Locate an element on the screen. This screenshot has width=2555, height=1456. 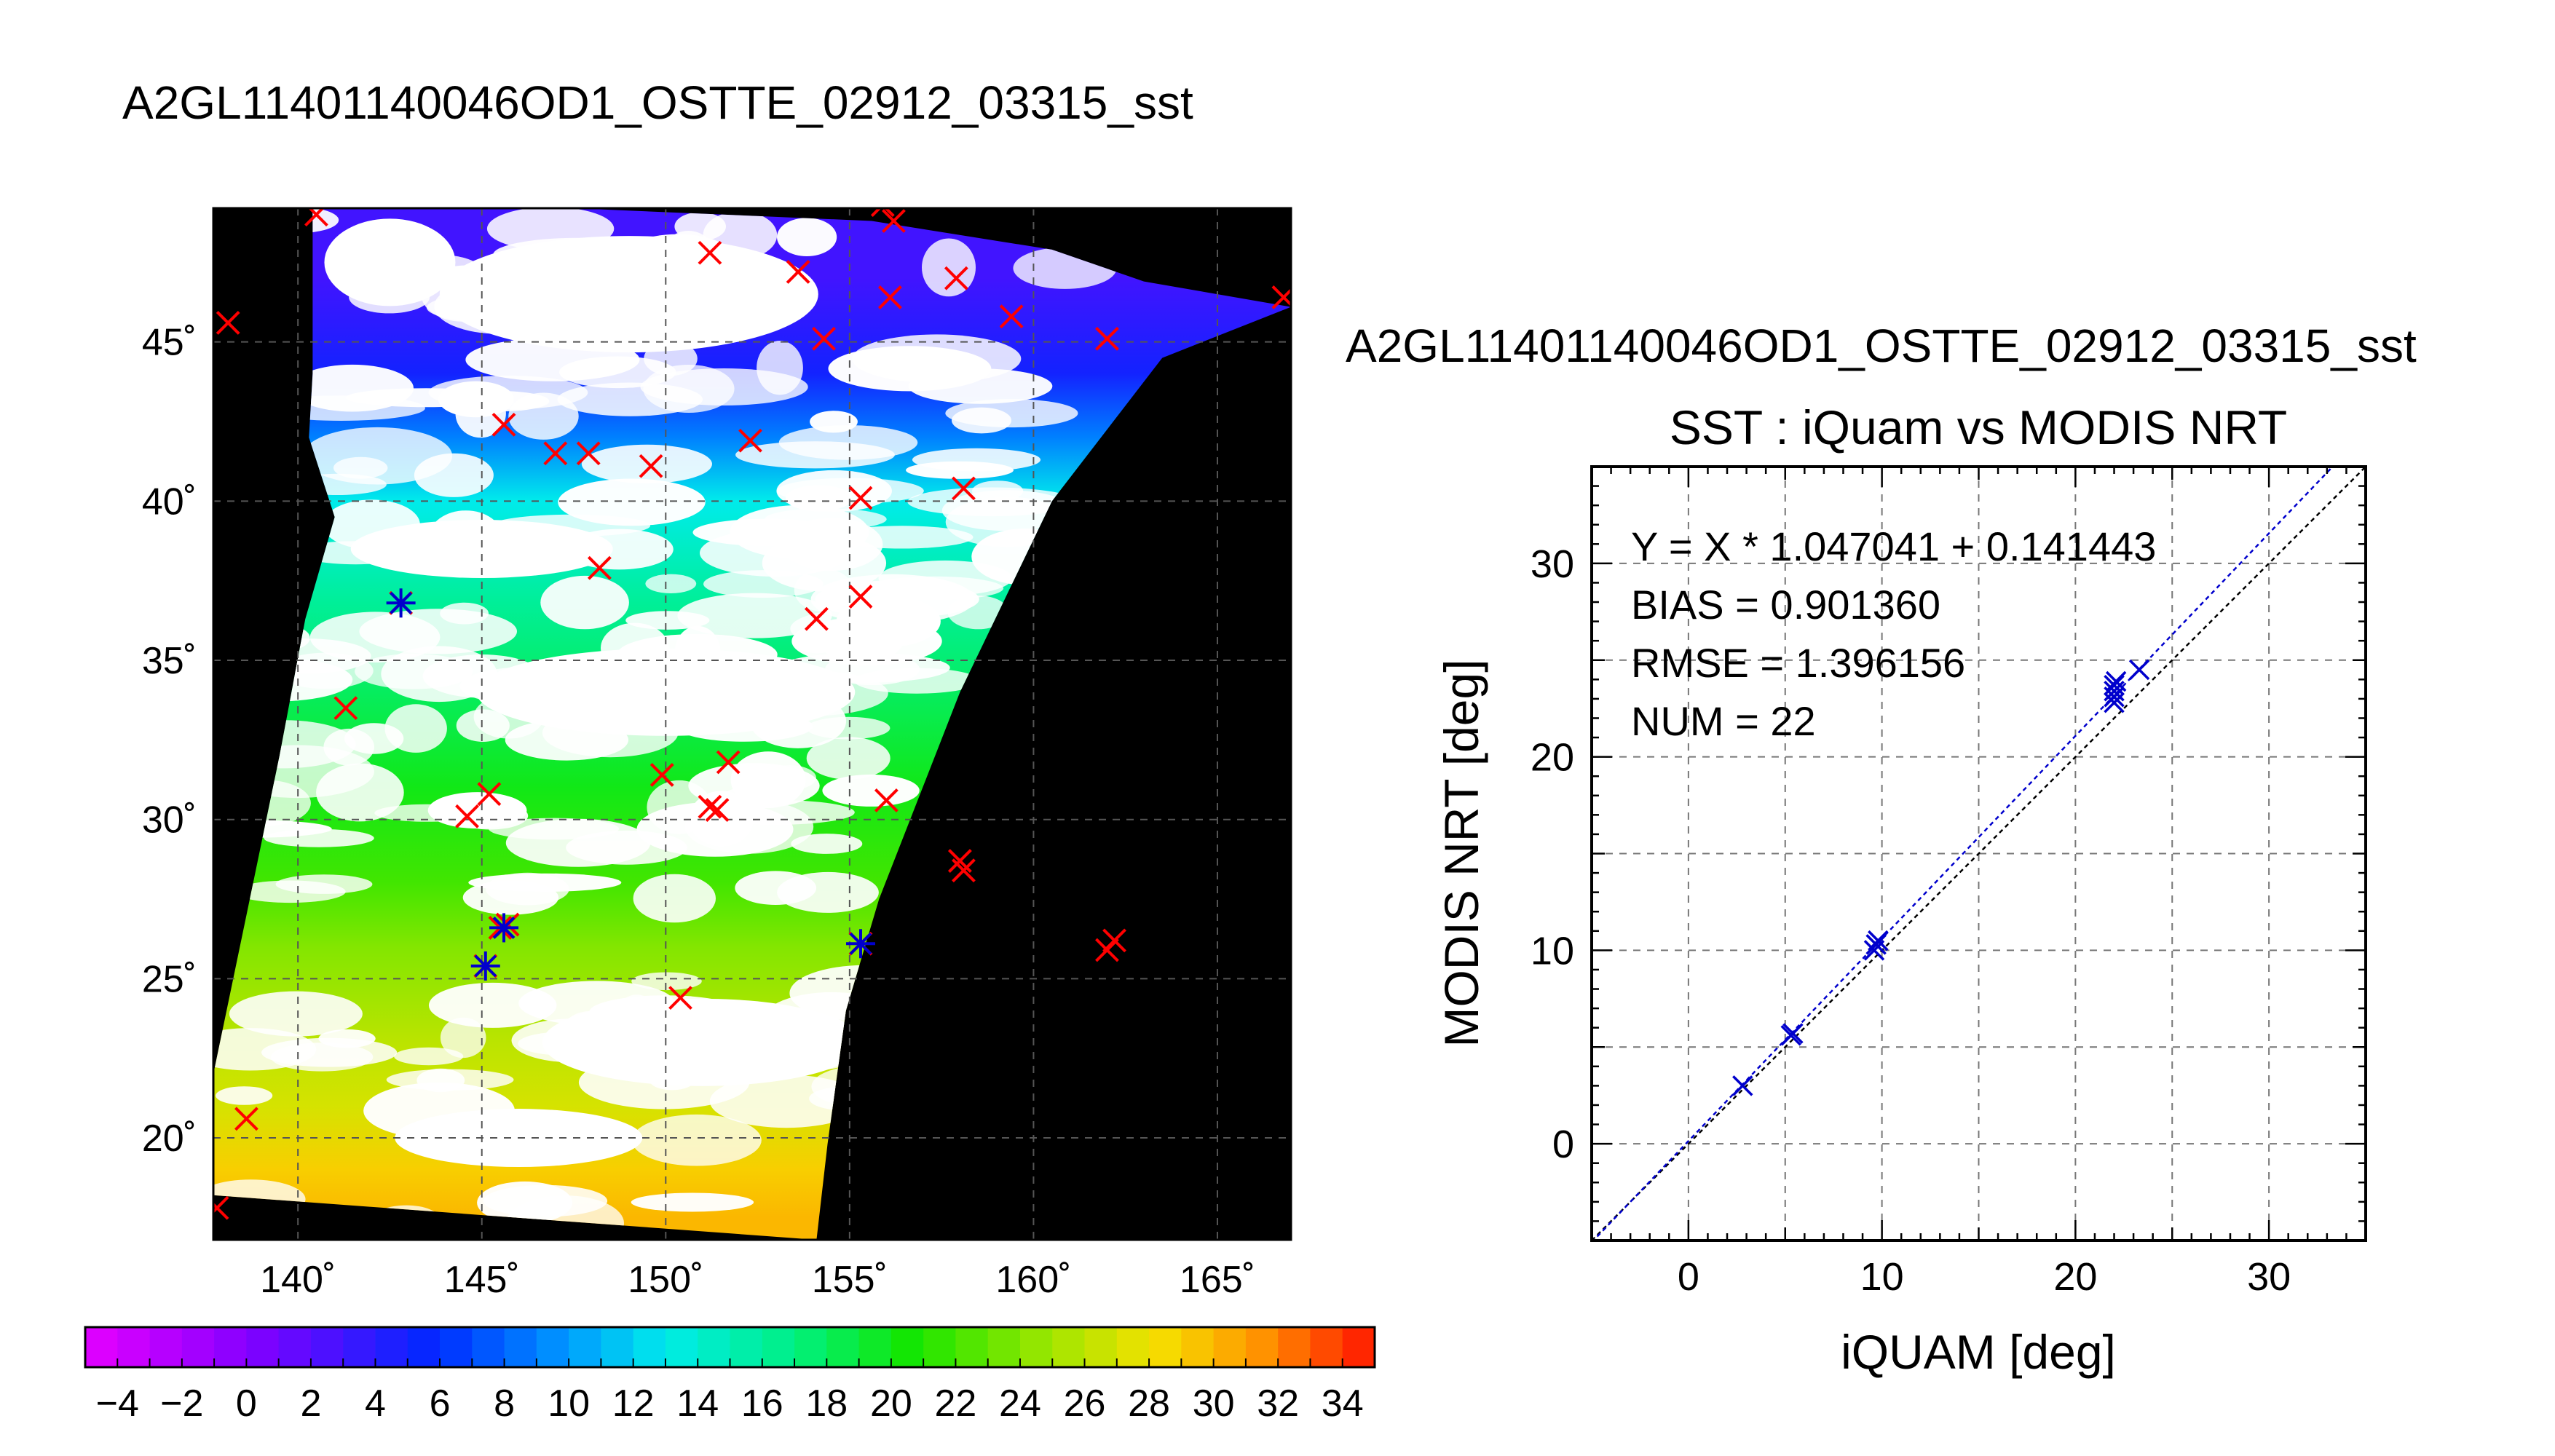
colorbar-cells is located at coordinates (730, 1347).